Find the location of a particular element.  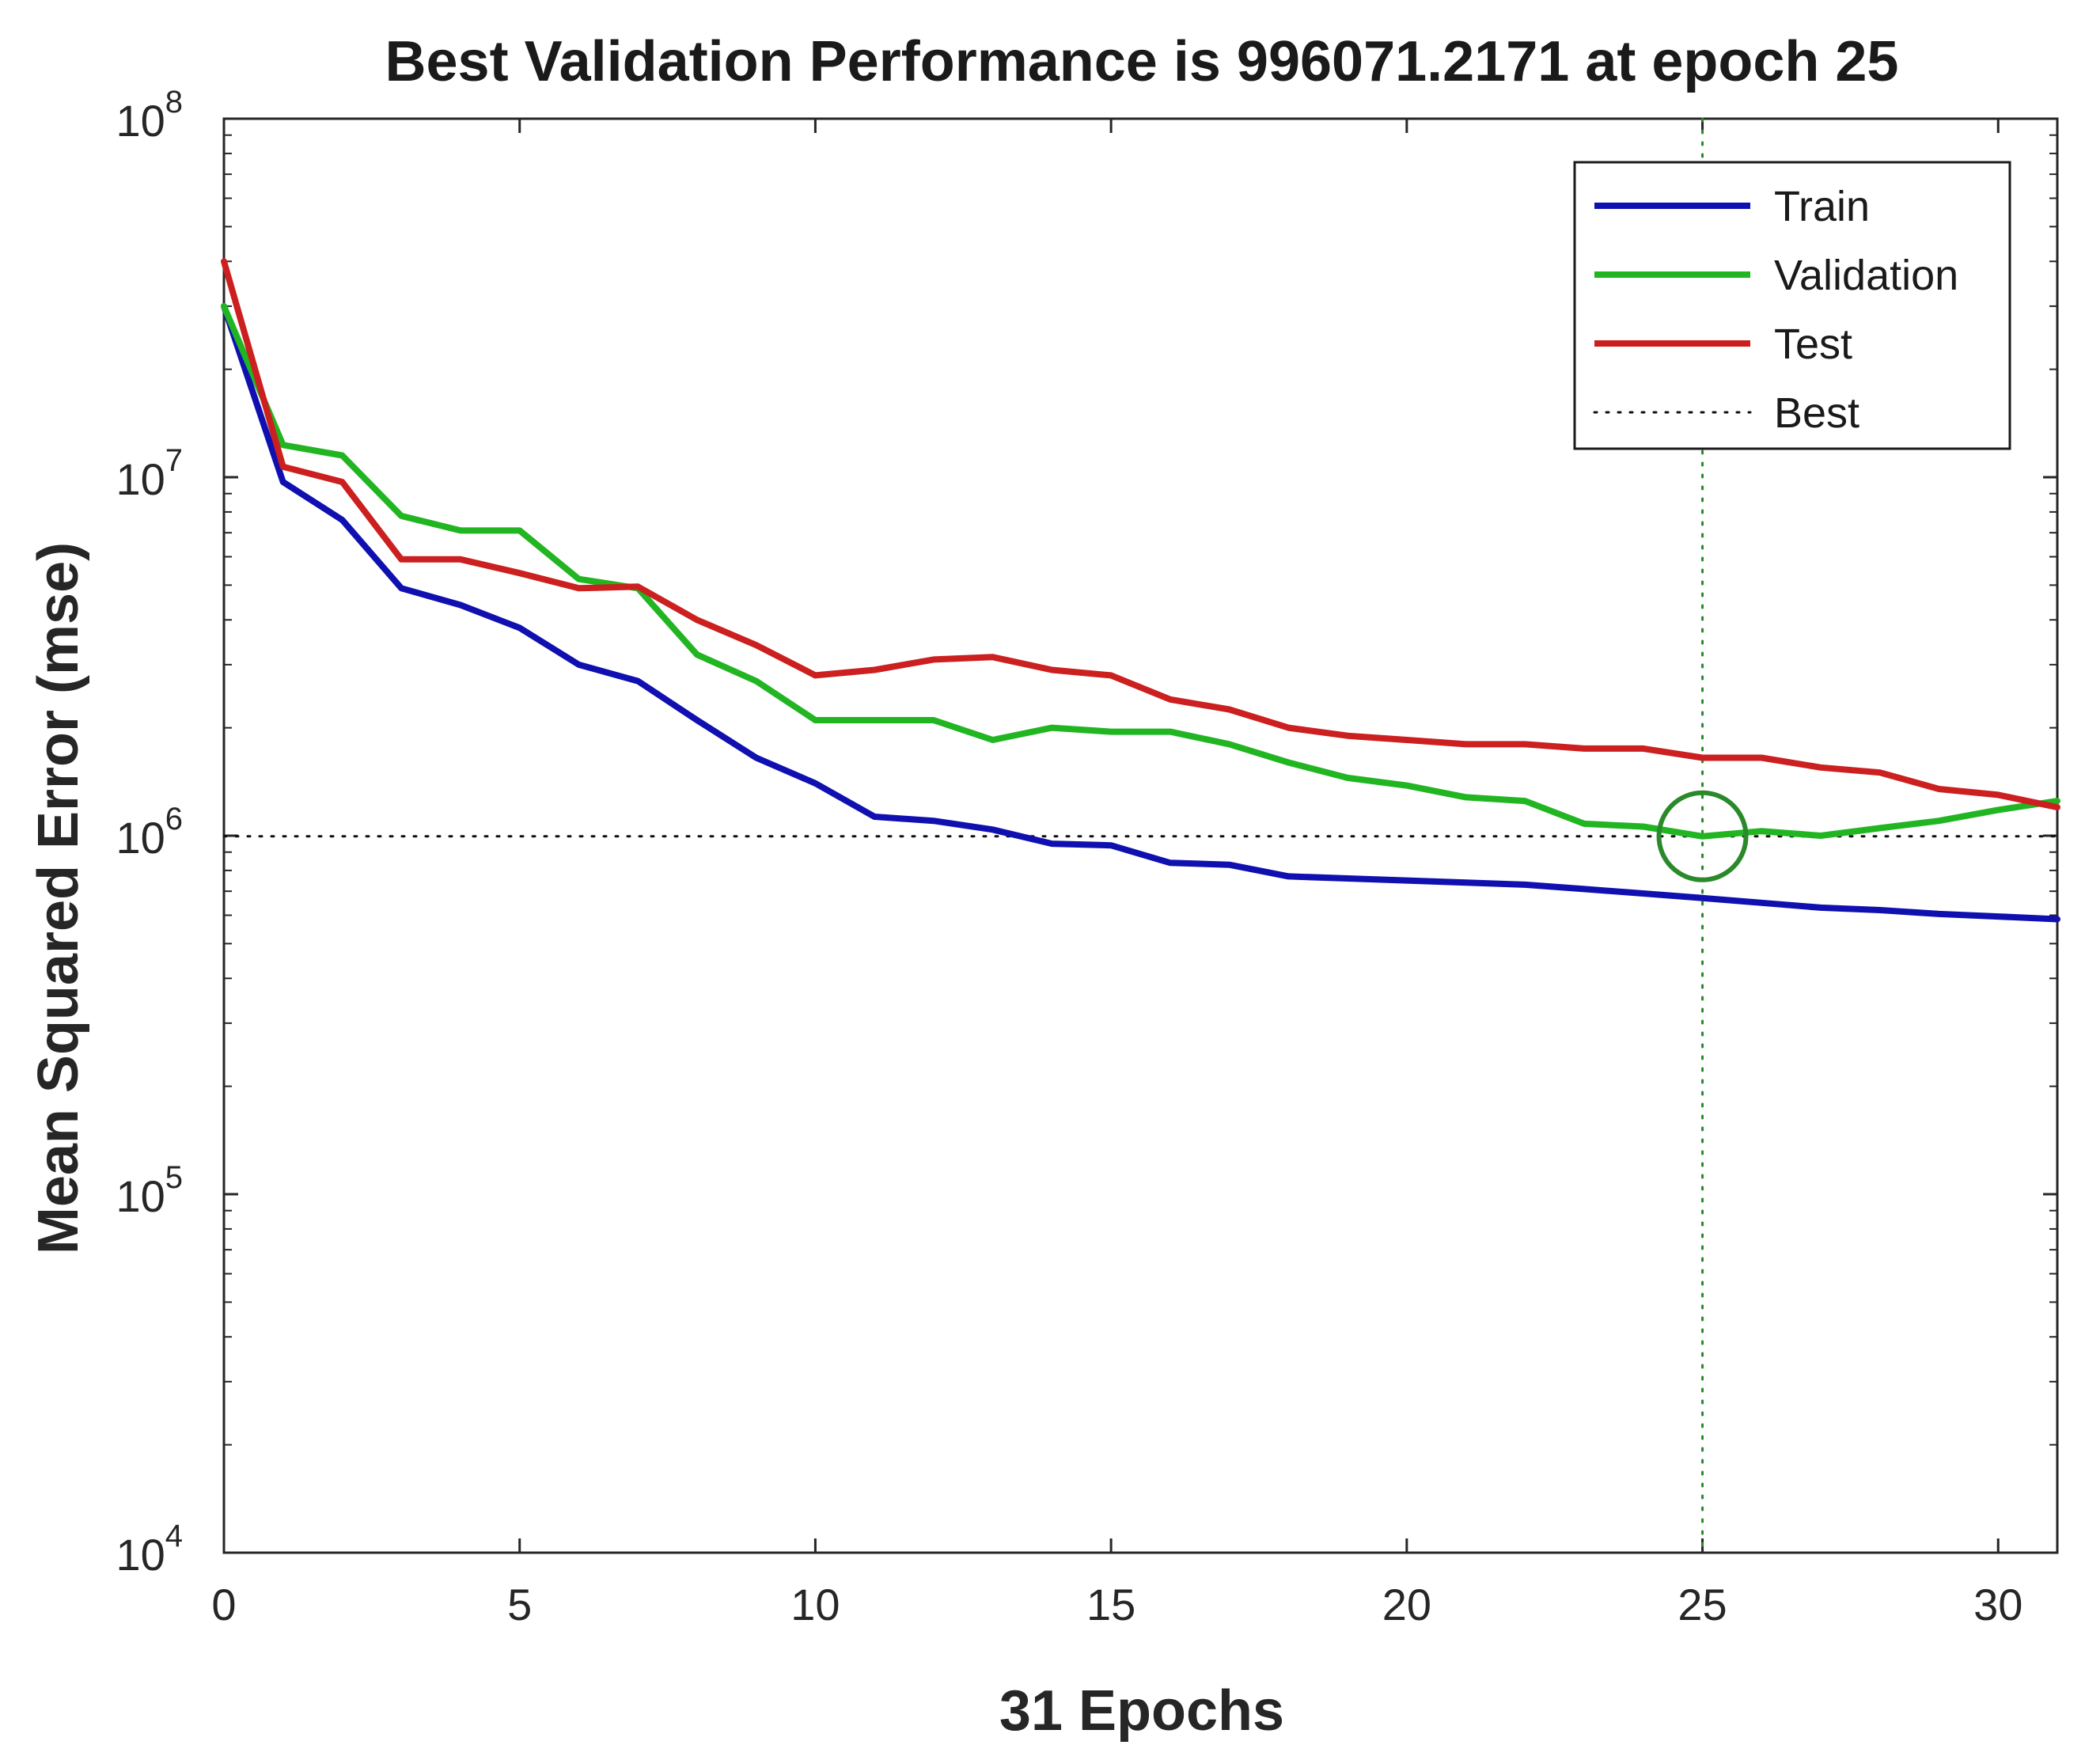

y-tick-label: 10⁷ is located at coordinates (149, 474).